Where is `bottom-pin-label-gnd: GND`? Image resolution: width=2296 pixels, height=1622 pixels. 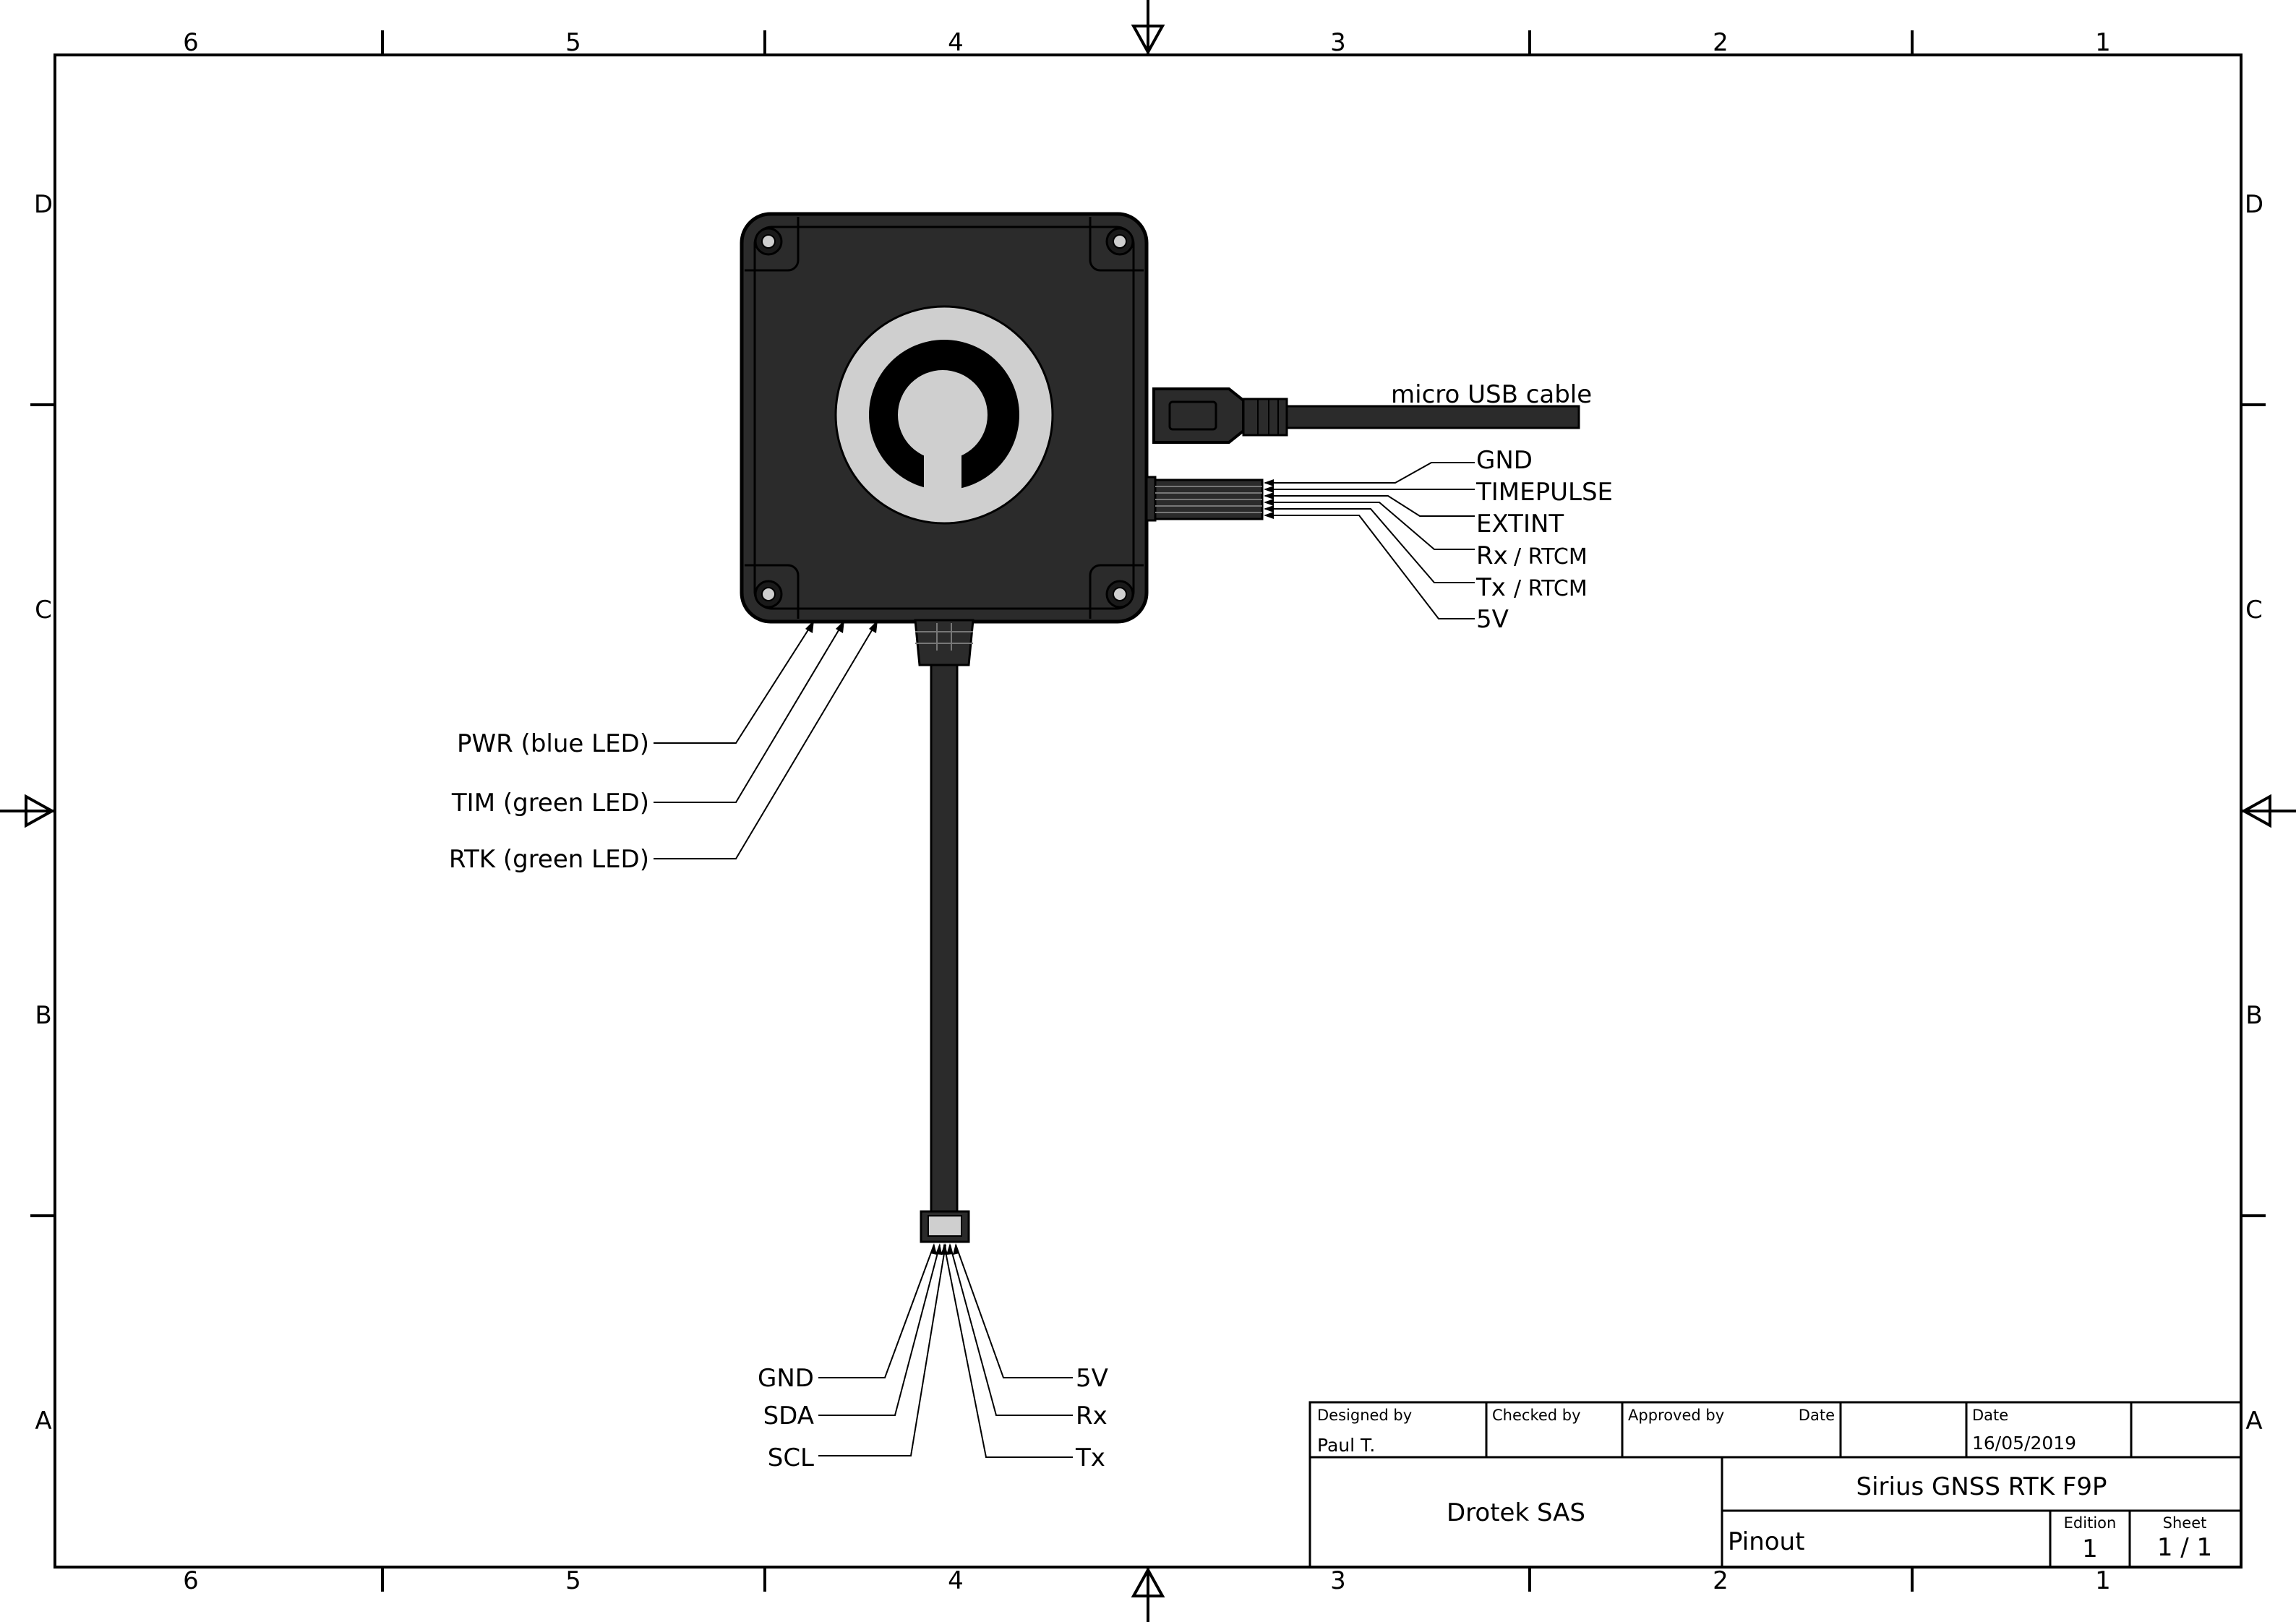 bottom-pin-label-gnd: GND is located at coordinates (786, 1378).